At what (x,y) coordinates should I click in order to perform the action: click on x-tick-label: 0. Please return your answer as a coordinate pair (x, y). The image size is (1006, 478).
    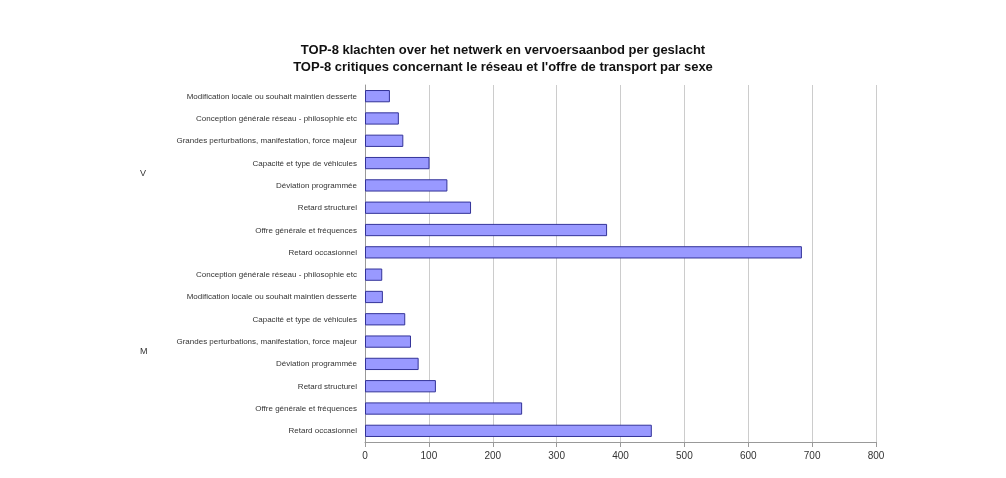
    Looking at the image, I should click on (365, 455).